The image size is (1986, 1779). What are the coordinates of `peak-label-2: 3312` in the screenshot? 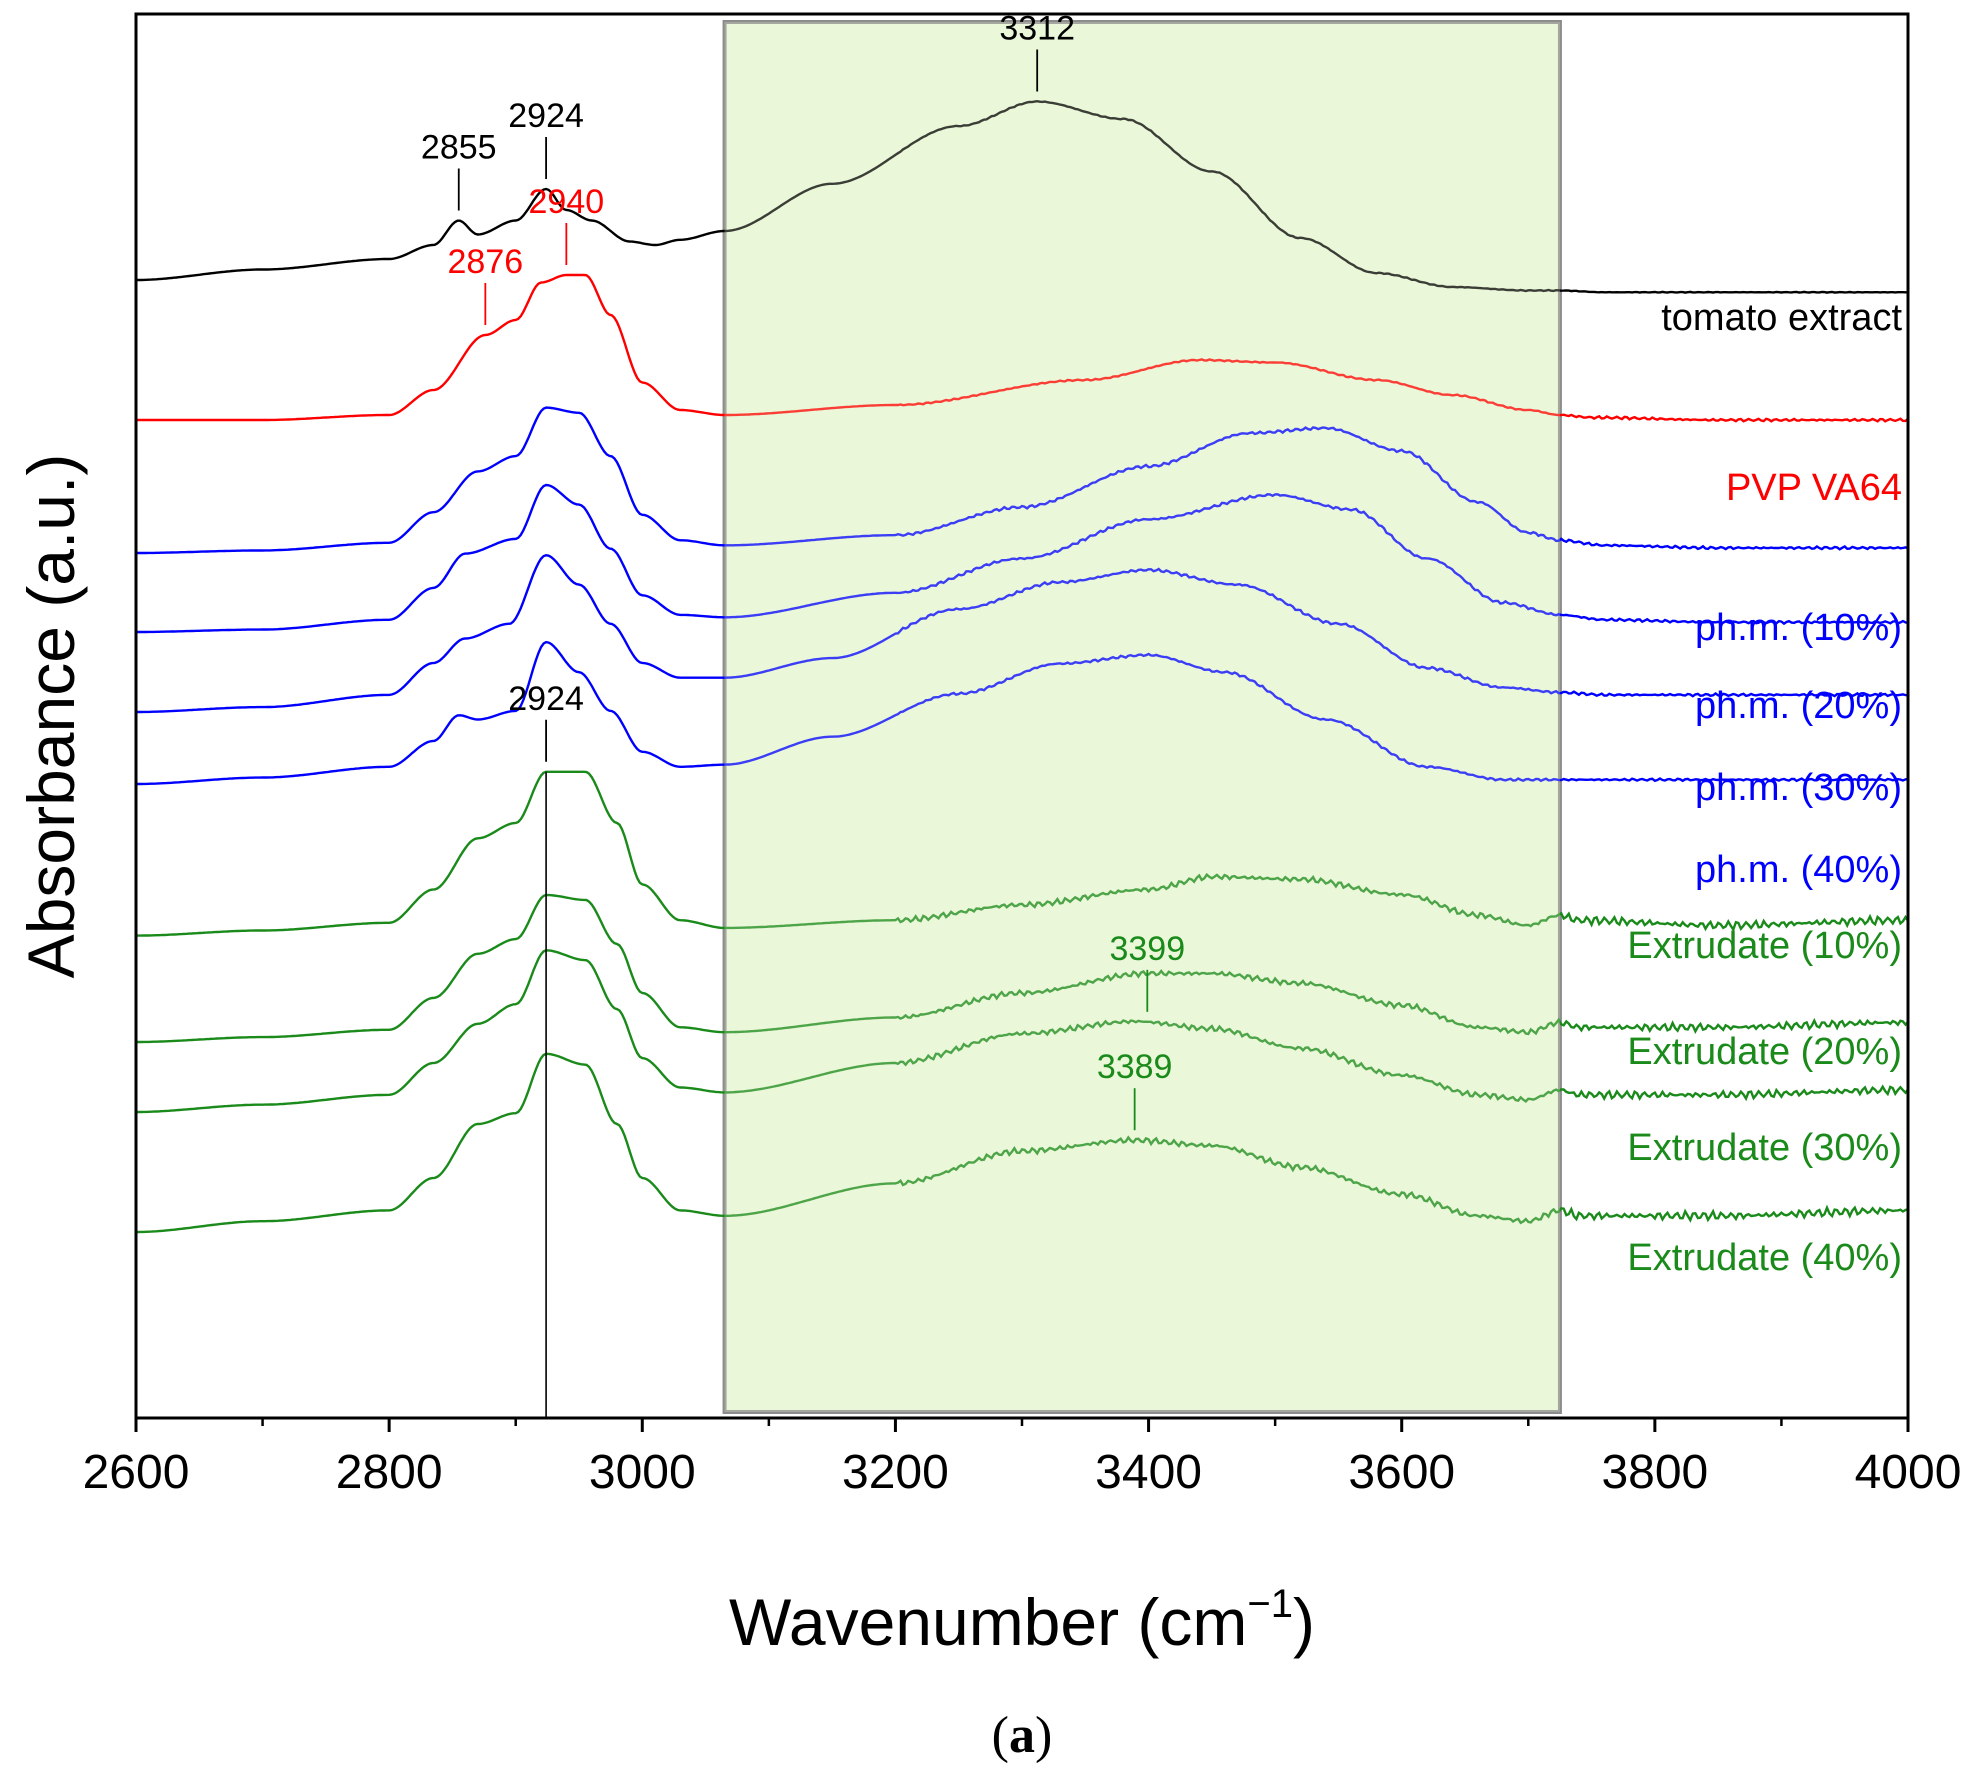 It's located at (1037, 29).